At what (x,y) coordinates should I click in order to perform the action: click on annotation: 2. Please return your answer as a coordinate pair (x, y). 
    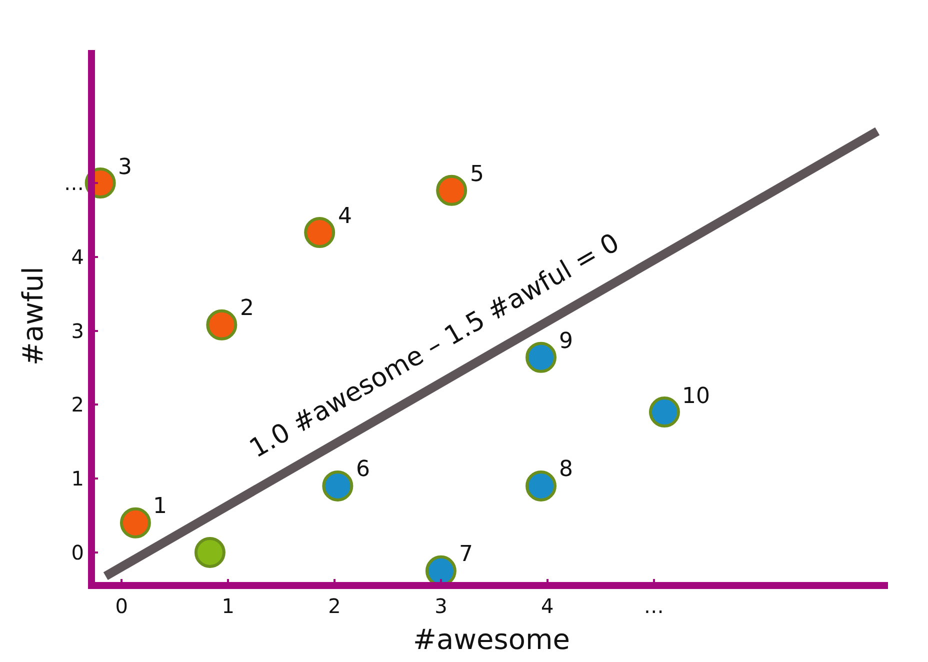
    Looking at the image, I should click on (247, 308).